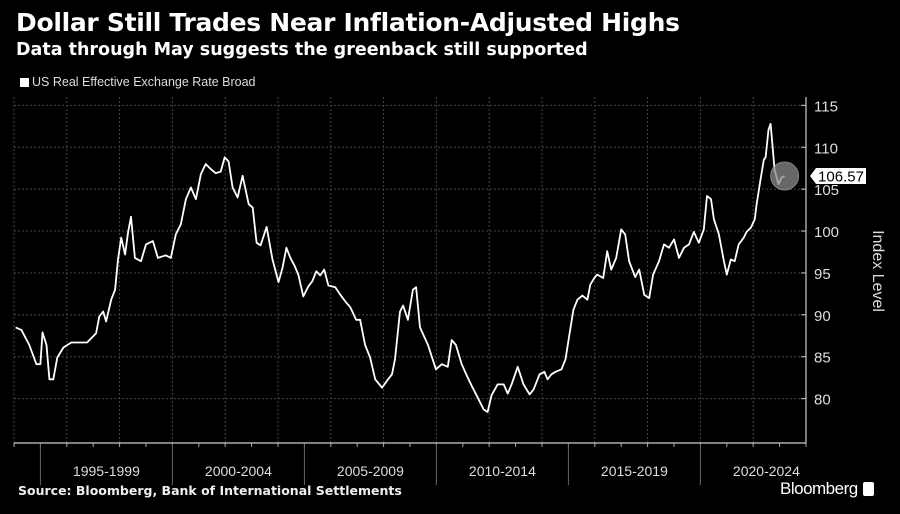 The height and width of the screenshot is (514, 900). I want to click on y-axis-label: Index Level, so click(877, 271).